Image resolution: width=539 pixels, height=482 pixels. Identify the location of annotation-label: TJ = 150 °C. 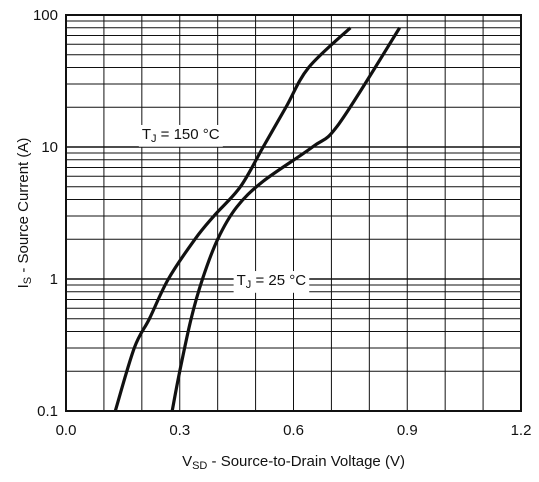
(181, 135).